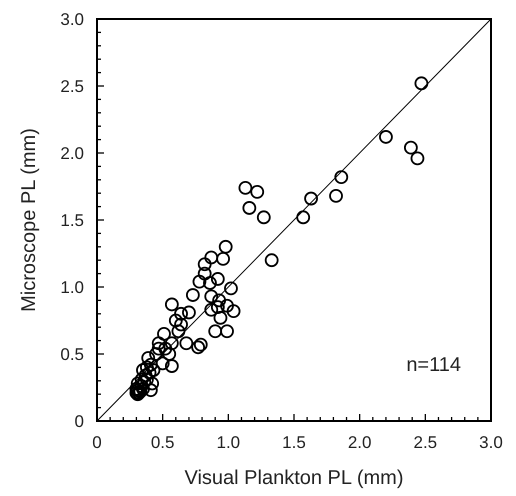 Image resolution: width=516 pixels, height=496 pixels. What do you see at coordinates (72, 86) in the screenshot?
I see `y-tick-label: 2.5` at bounding box center [72, 86].